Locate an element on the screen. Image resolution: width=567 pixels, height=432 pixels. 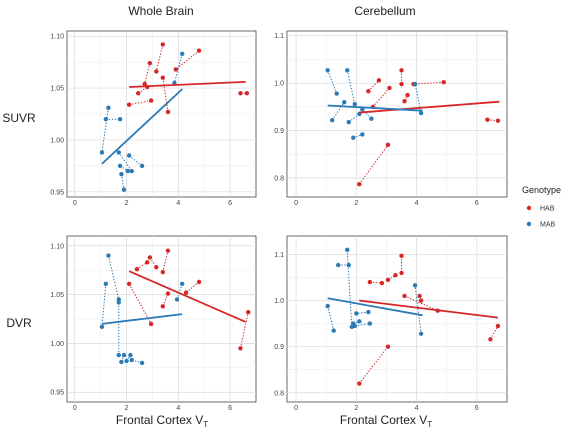
x-axis-title-sub: T is located at coordinates (429, 424).